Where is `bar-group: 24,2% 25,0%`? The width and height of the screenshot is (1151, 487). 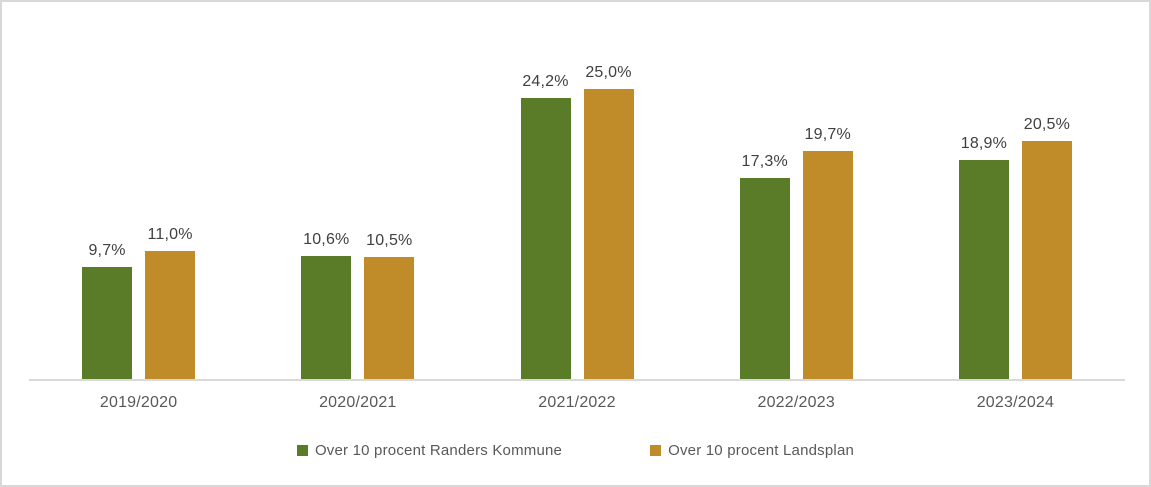
bar-group: 24,2% 25,0% is located at coordinates (576, 205).